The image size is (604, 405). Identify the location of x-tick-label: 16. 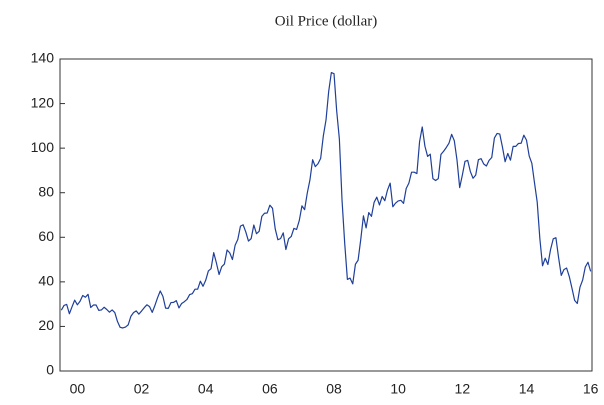
(591, 389).